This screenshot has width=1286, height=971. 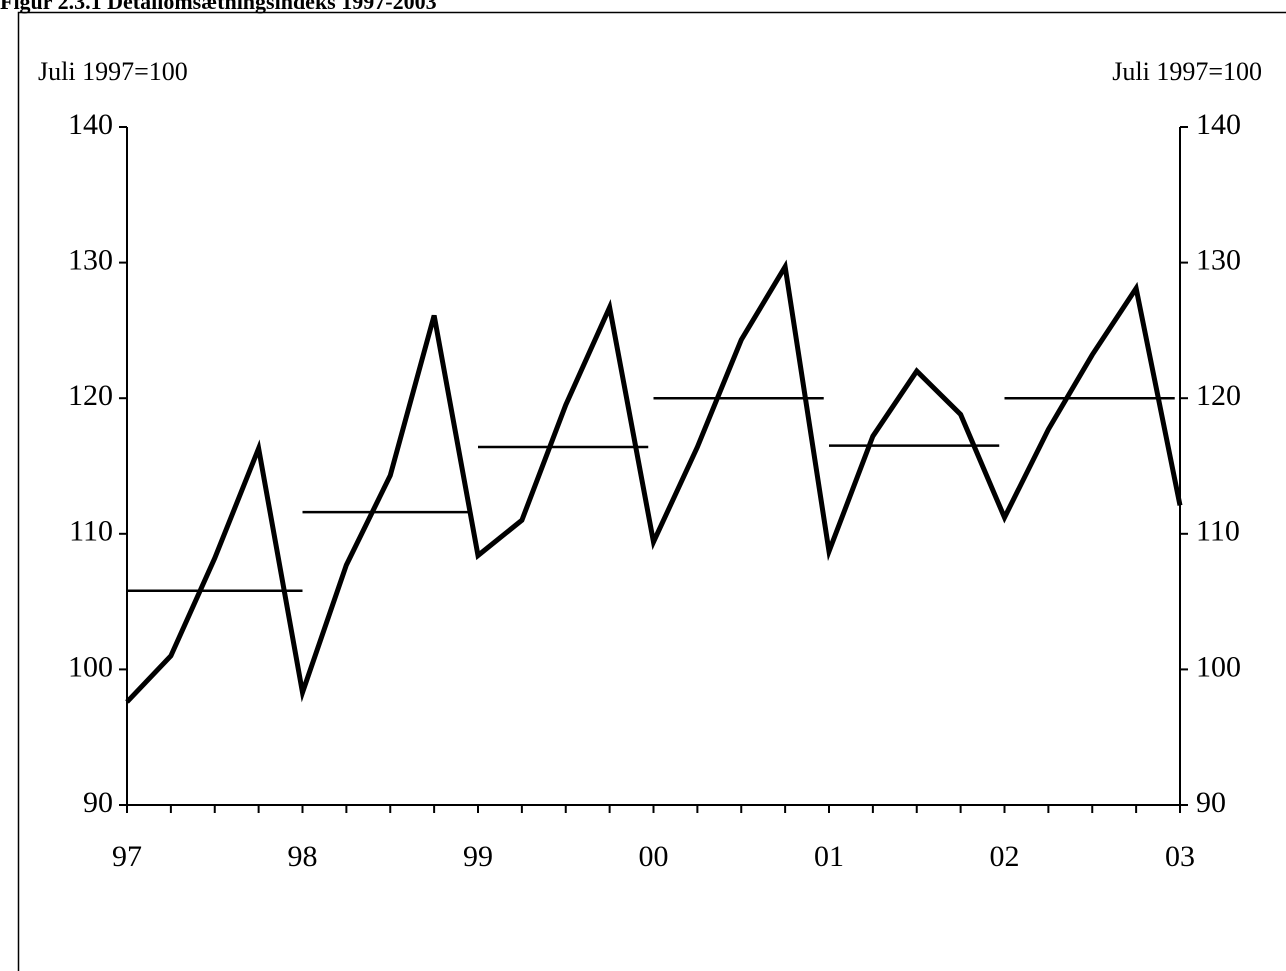 I want to click on y-tick-label: 90, so click(x=98, y=802).